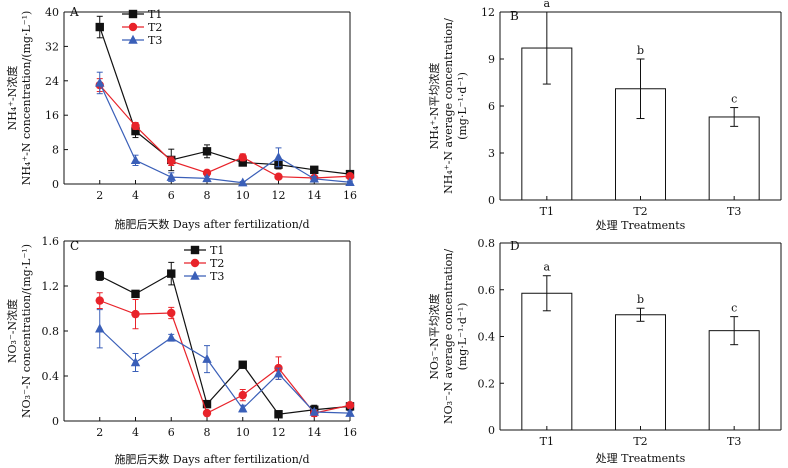 The height and width of the screenshot is (468, 788). Describe the element at coordinates (26, 98) in the screenshot. I see `y-axis-title: NH₄⁺-N concentration/(mg·L⁻¹)` at that location.